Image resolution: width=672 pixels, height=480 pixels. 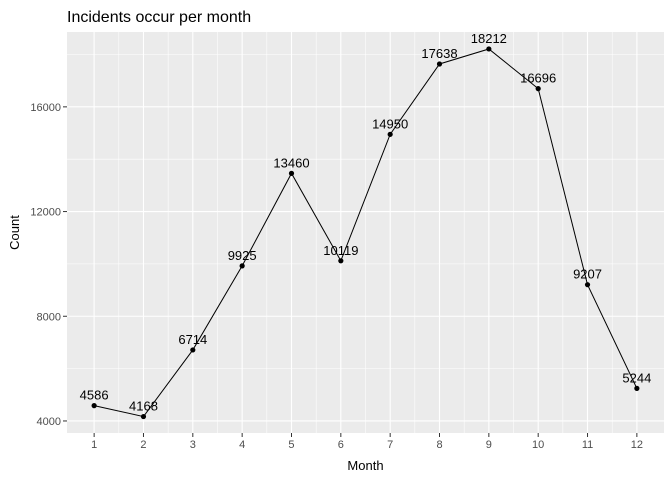 What do you see at coordinates (192, 339) in the screenshot?
I see `data-label: 6714` at bounding box center [192, 339].